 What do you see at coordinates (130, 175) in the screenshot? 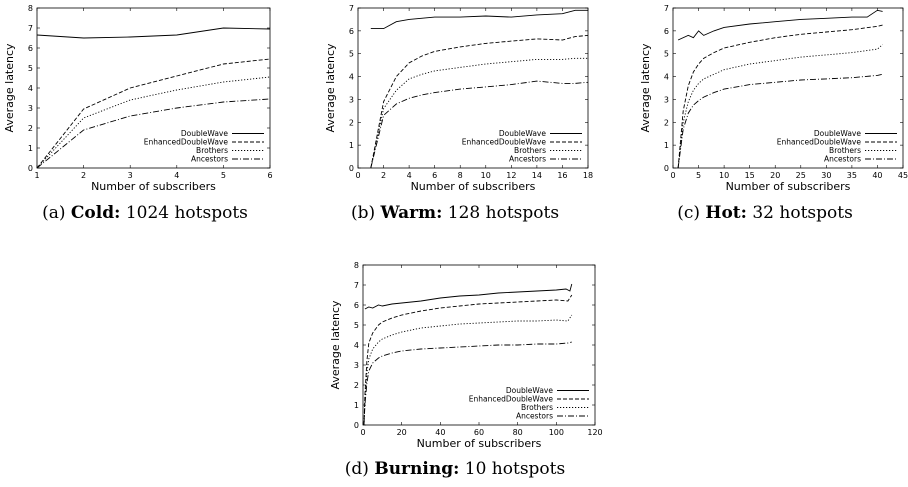
I see `x-tick-label: 3` at bounding box center [130, 175].